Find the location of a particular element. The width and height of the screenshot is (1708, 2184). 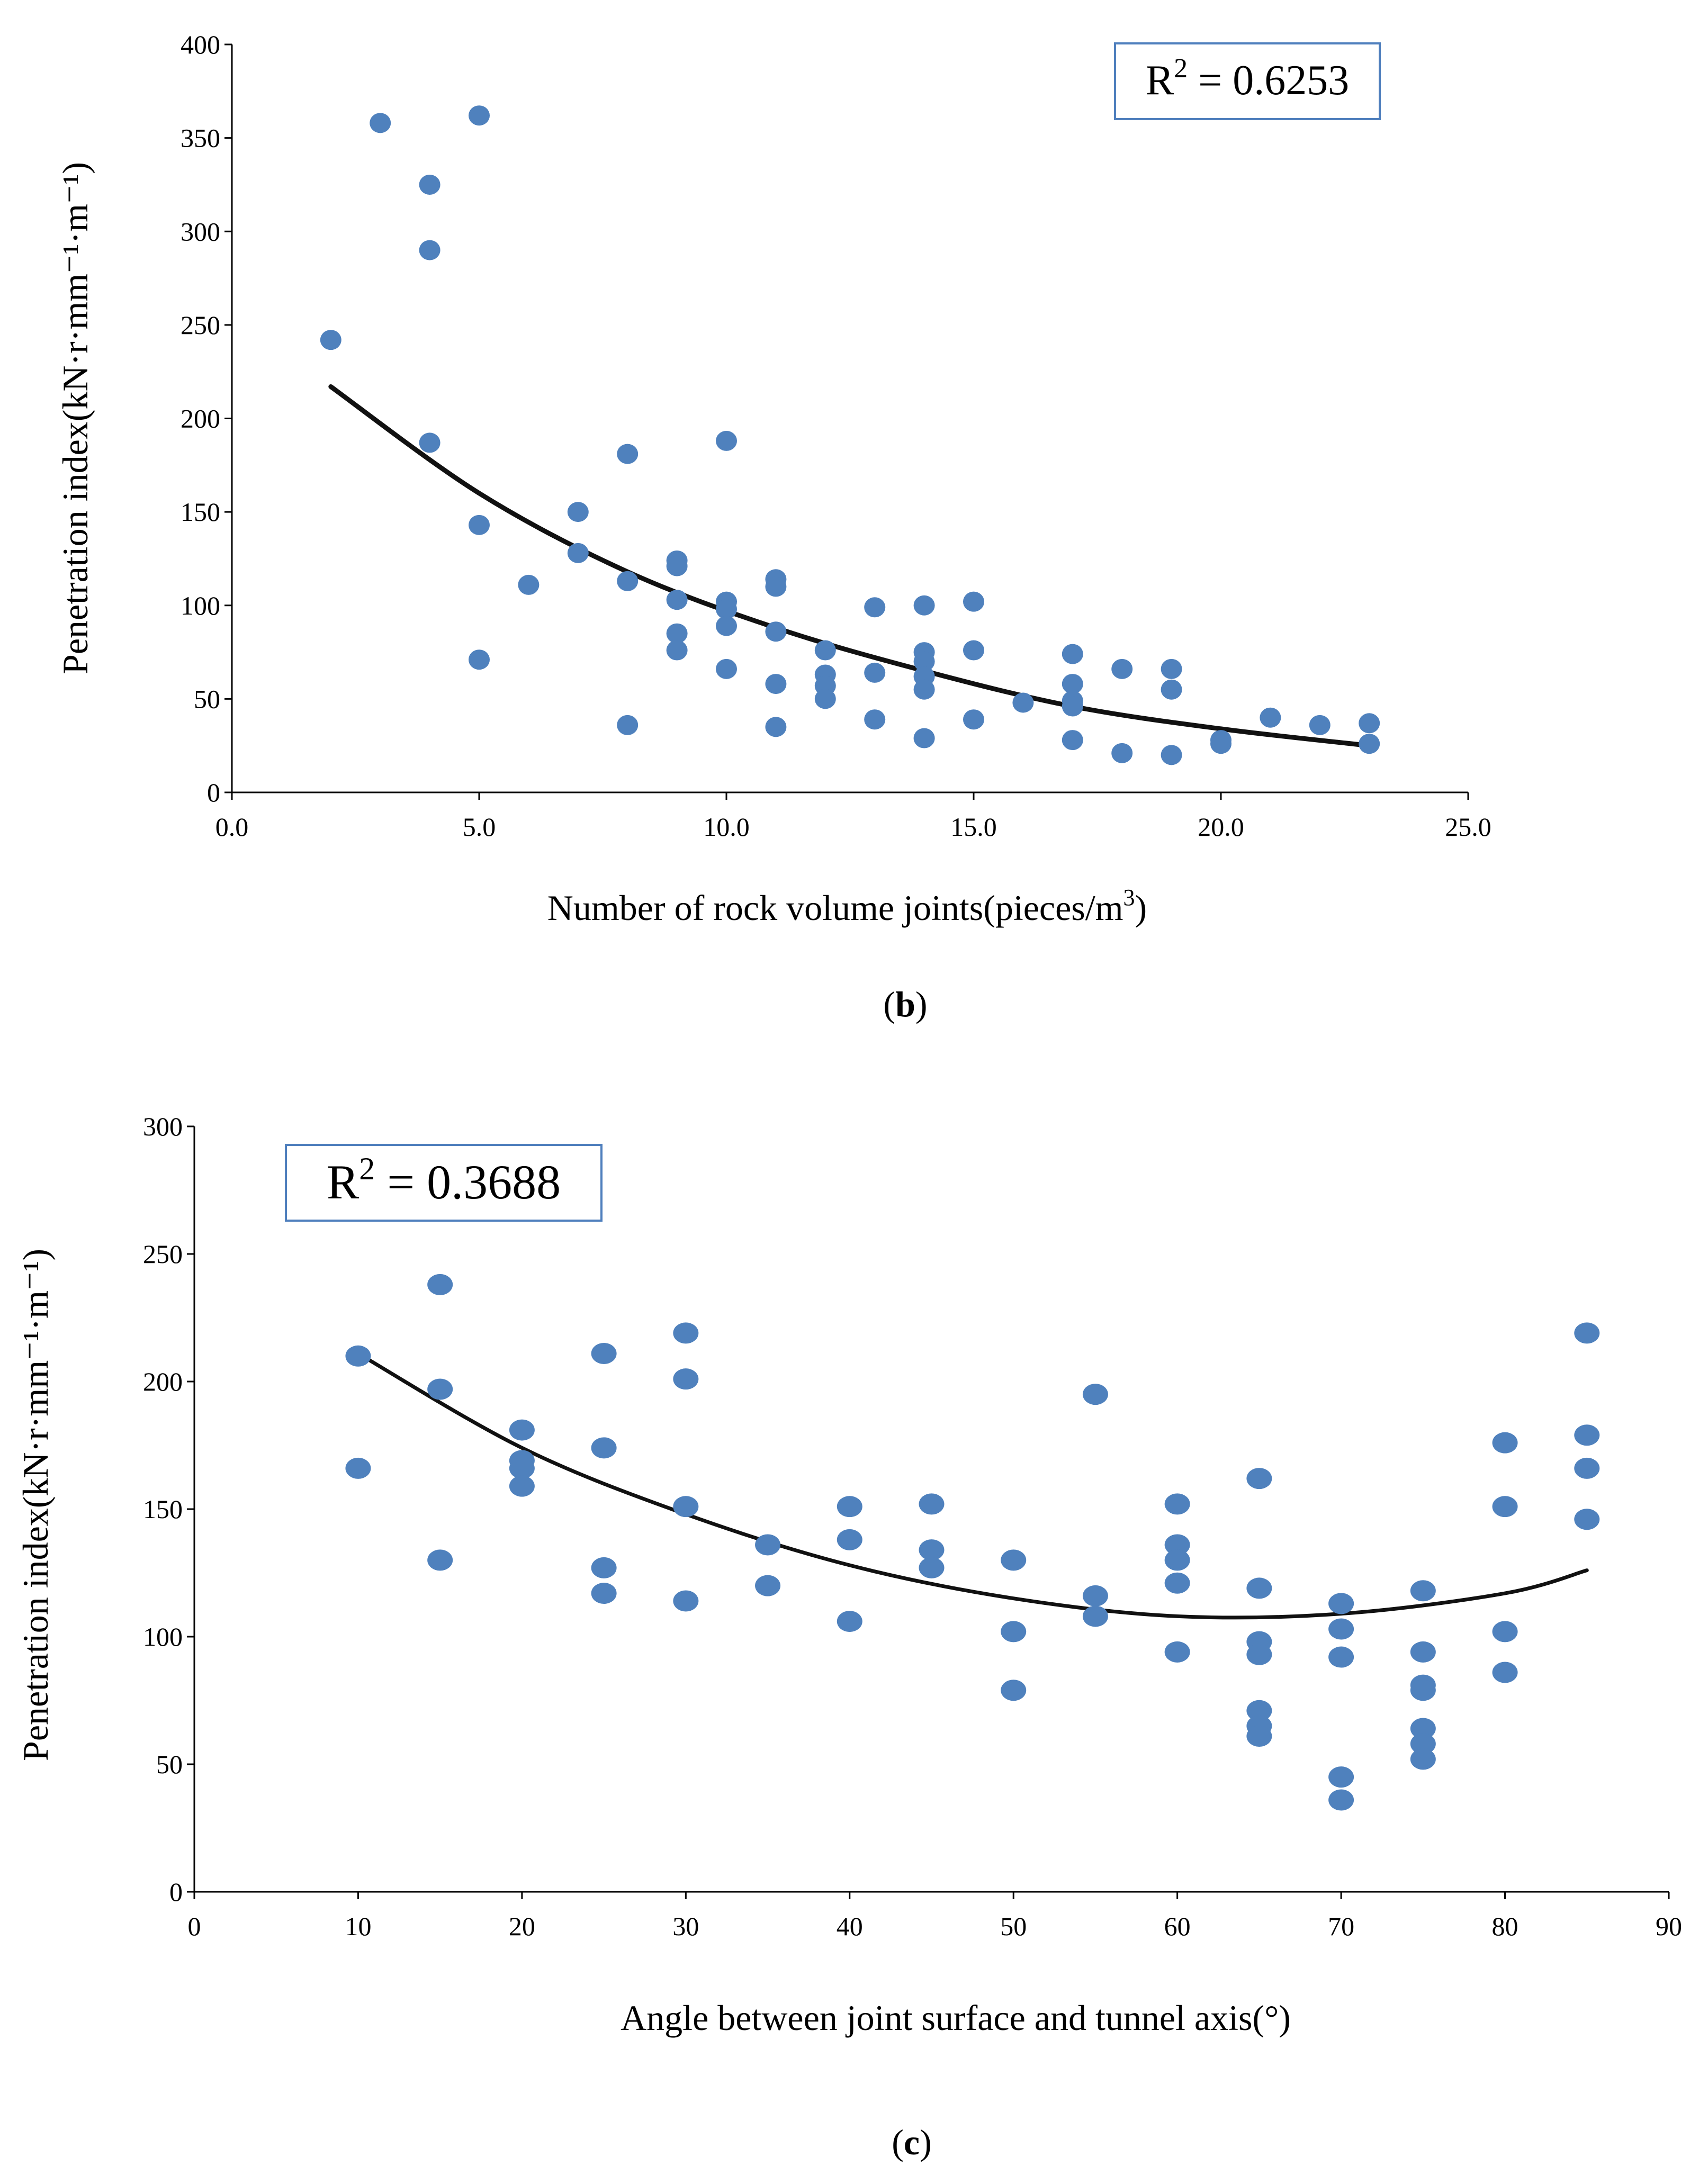

b-x-tick-label: 5.0 is located at coordinates (479, 827).